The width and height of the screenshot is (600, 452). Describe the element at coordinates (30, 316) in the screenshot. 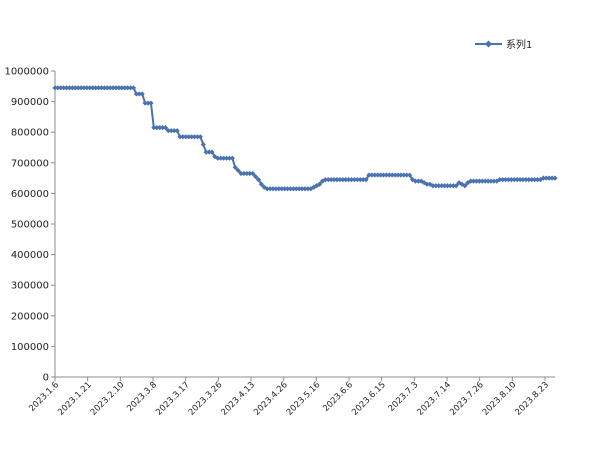

I see `y-tick-label: 200000` at that location.